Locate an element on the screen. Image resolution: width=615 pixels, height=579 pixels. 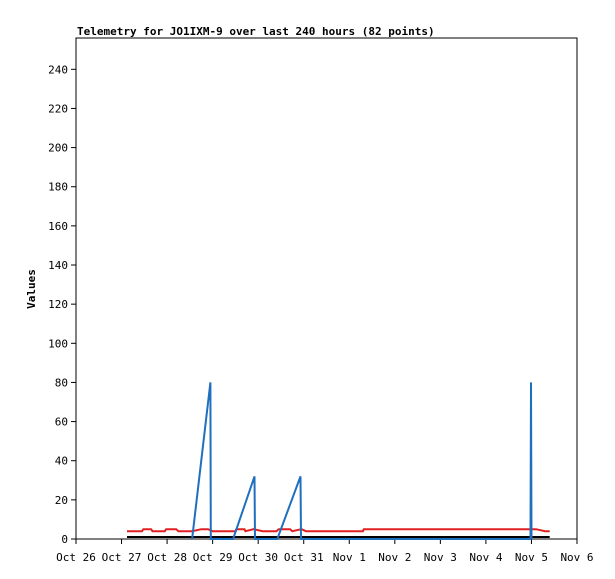
y-tick-label: 240 is located at coordinates (58, 69).